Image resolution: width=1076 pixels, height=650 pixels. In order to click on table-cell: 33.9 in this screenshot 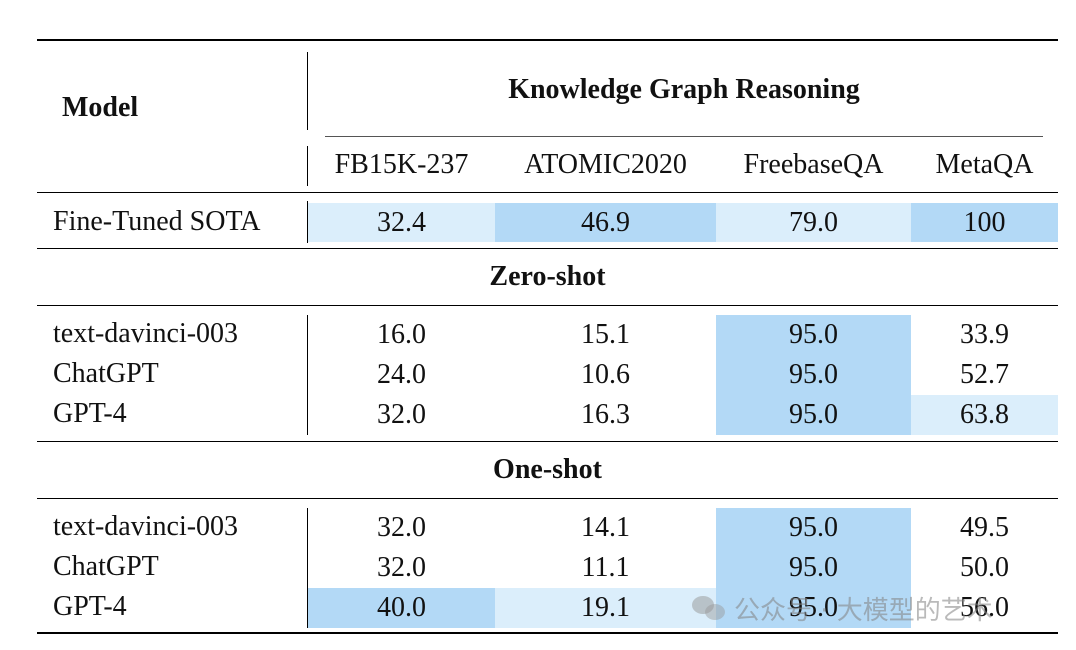, I will do `click(984, 334)`.